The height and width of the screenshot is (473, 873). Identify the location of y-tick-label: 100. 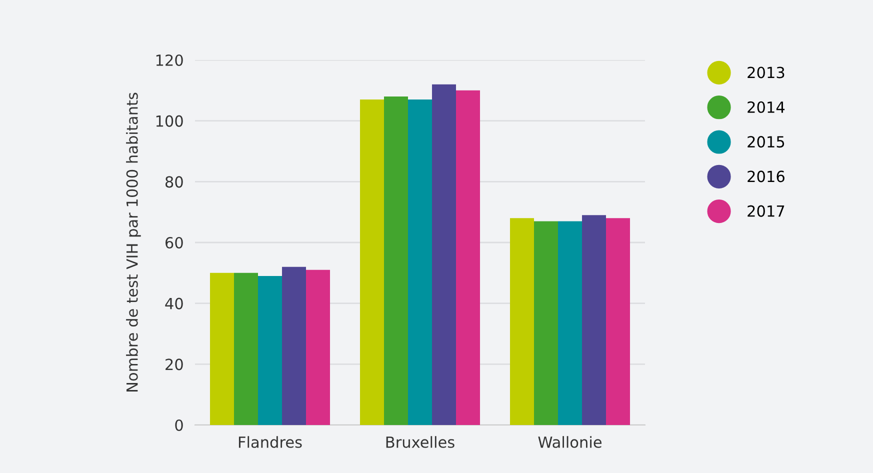
(169, 121).